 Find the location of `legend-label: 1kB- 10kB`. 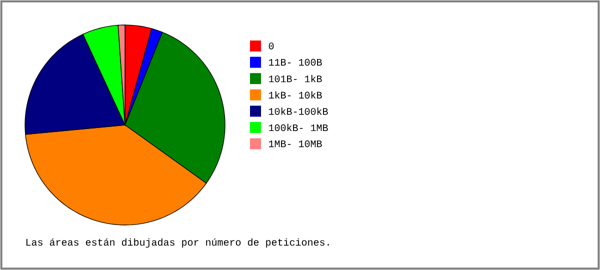

legend-label: 1kB- 10kB is located at coordinates (295, 95).